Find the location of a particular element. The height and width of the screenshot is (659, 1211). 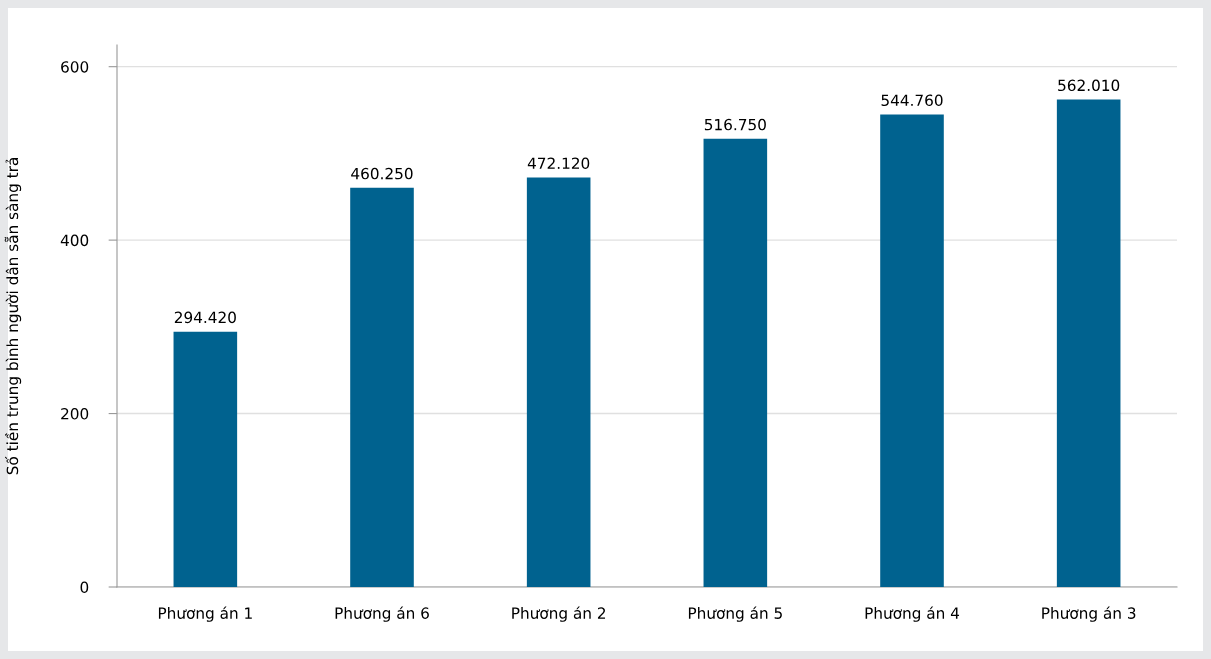

x-tick-label: Phương án 1 is located at coordinates (205, 614).